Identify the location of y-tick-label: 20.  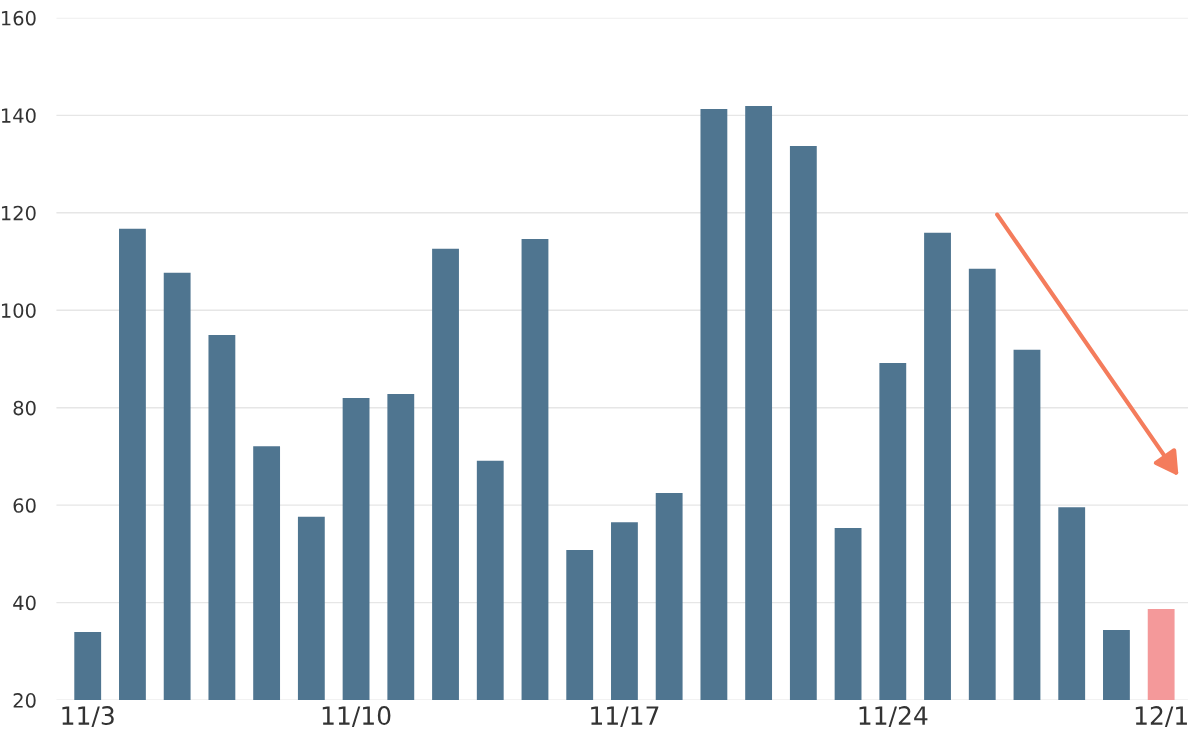
(24, 700).